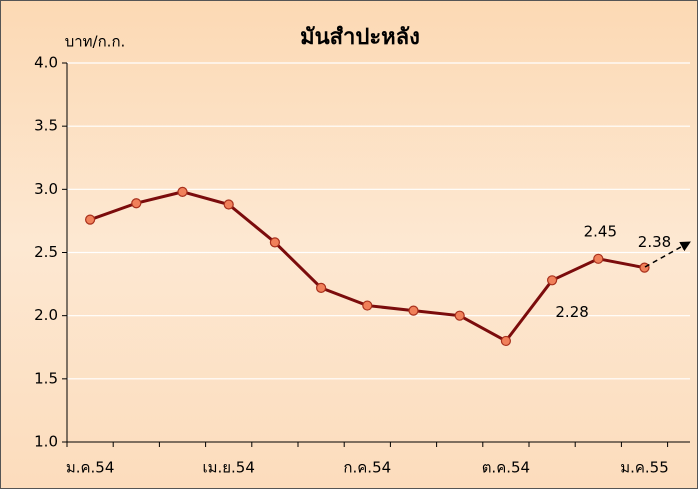 The width and height of the screenshot is (698, 489). Describe the element at coordinates (600, 231) in the screenshot. I see `data-label: 2.45` at that location.